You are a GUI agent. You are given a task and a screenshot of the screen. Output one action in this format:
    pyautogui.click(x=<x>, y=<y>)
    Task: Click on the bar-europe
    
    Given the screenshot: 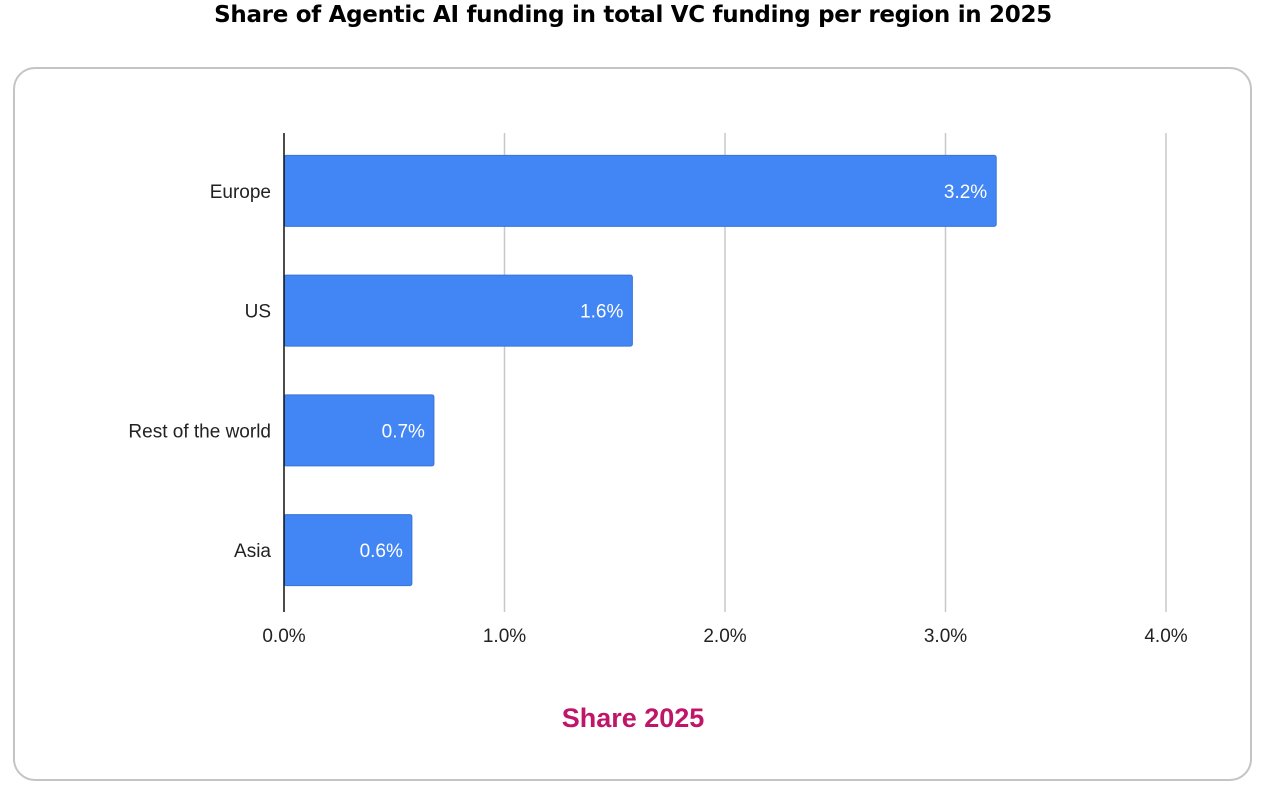 What is the action you would take?
    pyautogui.click(x=640, y=190)
    